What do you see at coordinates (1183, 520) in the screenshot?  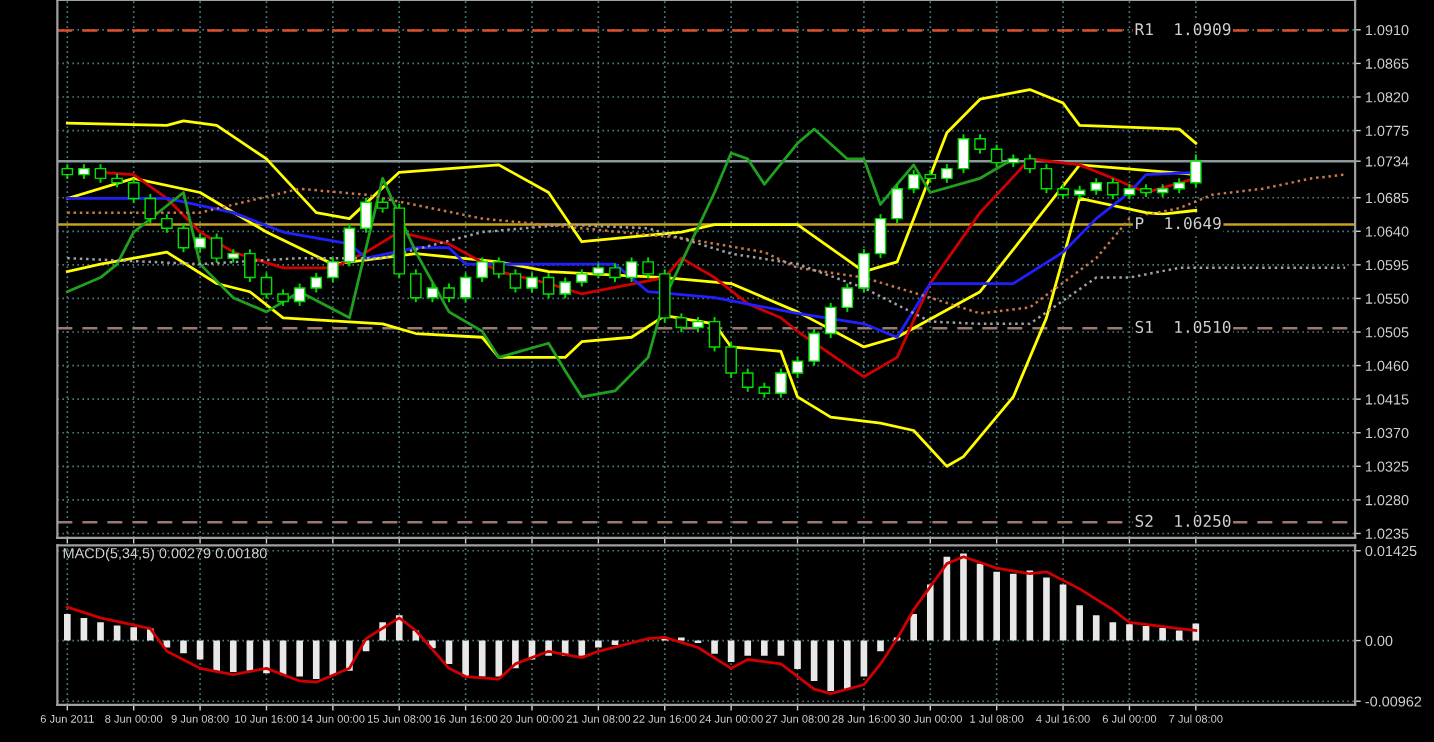 I see `ref-line-label: S2 1.0250` at bounding box center [1183, 520].